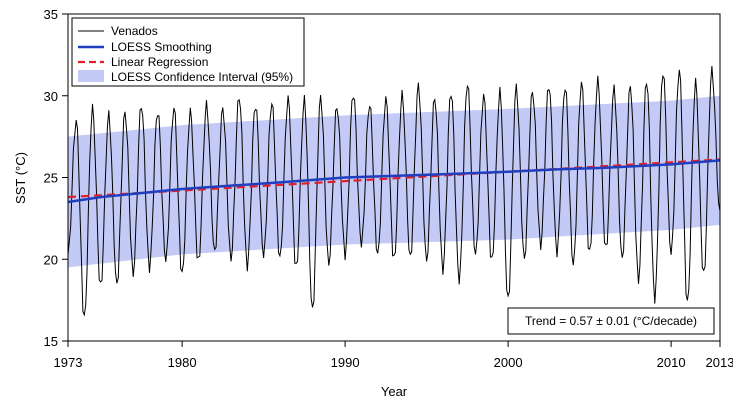 The height and width of the screenshot is (408, 733). What do you see at coordinates (161, 47) in the screenshot?
I see `legend-loess-label: LOESS Smoothing` at bounding box center [161, 47].